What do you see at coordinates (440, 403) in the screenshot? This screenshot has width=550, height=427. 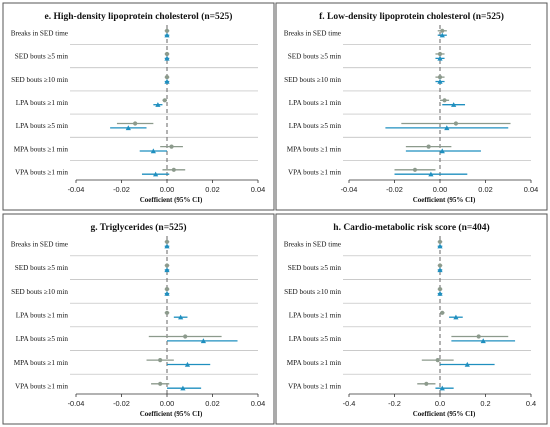 I see `x-tick-label: 0.0` at bounding box center [440, 403].